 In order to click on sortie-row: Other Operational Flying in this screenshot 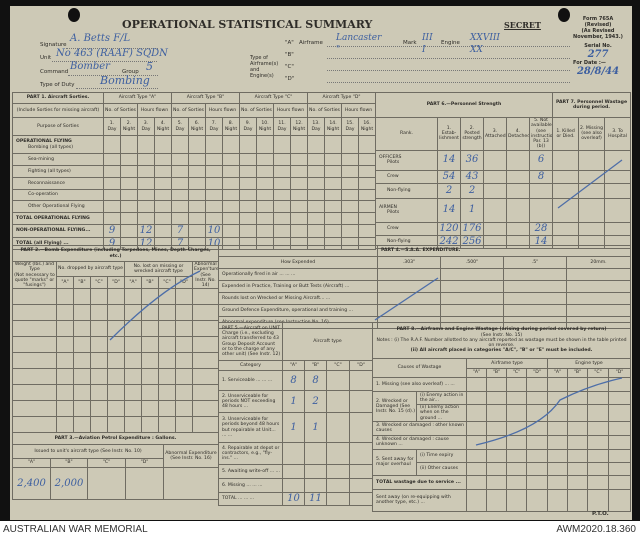, I will do `click(194, 206)`.